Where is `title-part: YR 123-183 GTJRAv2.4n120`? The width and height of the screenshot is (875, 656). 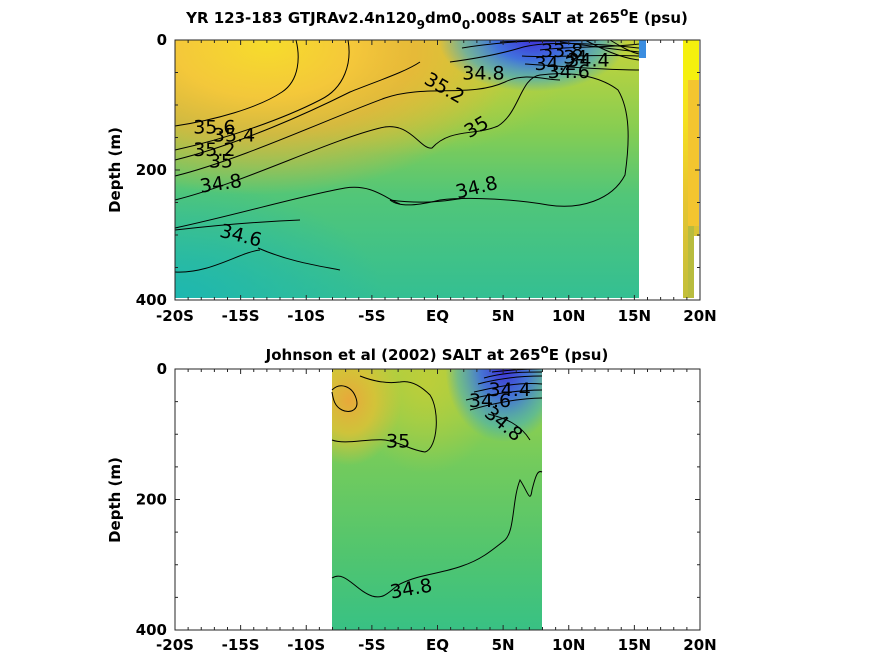
title-part: YR 123-183 GTJRAv2.4n120 is located at coordinates (301, 18).